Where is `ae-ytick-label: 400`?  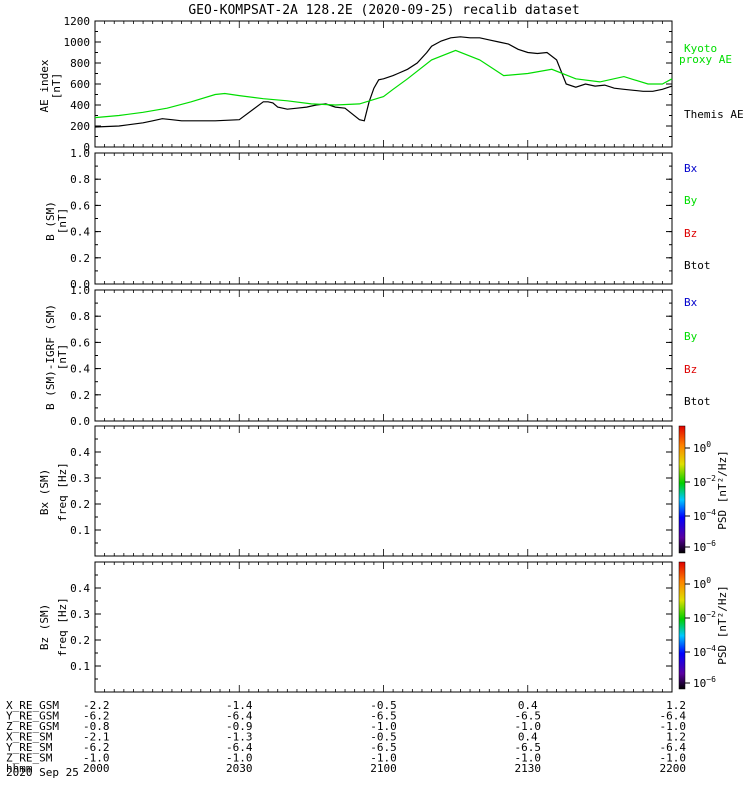
ae-ytick-label: 400 is located at coordinates (80, 105).